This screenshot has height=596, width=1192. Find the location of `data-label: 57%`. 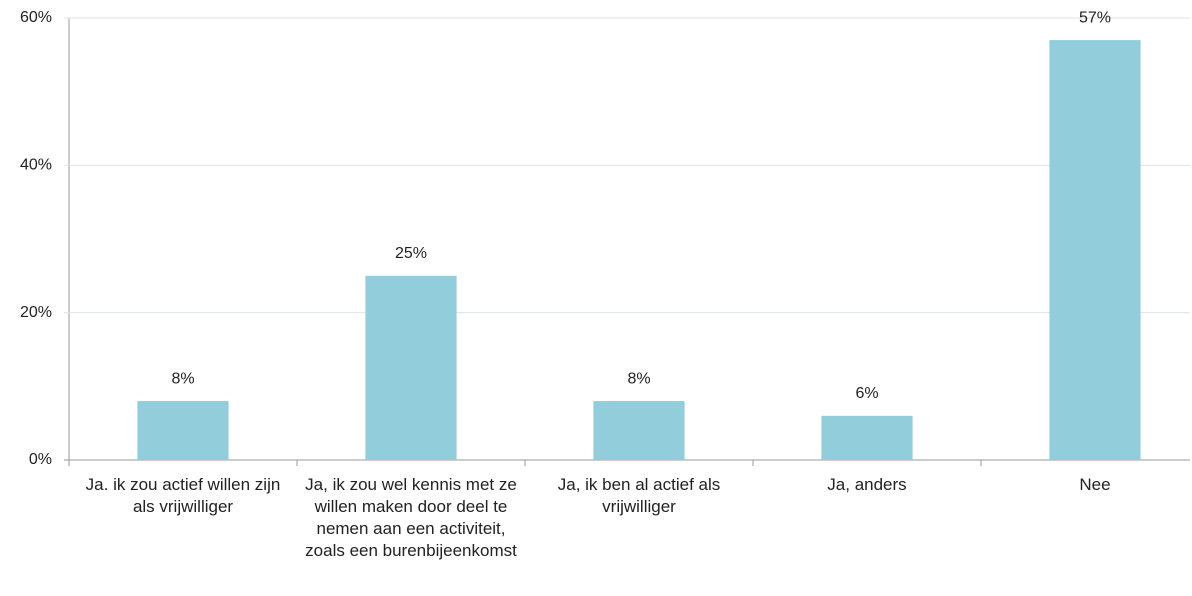

data-label: 57% is located at coordinates (1095, 17).